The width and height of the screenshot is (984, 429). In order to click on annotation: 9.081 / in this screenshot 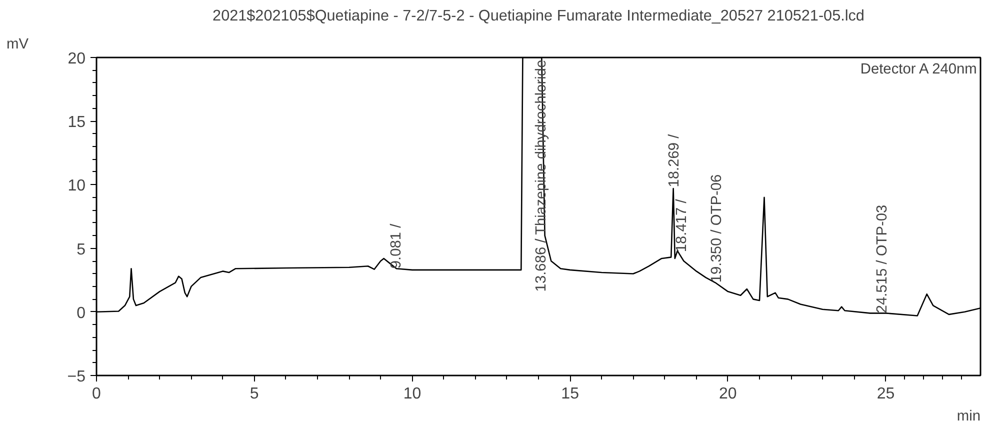, I will do `click(396, 245)`.